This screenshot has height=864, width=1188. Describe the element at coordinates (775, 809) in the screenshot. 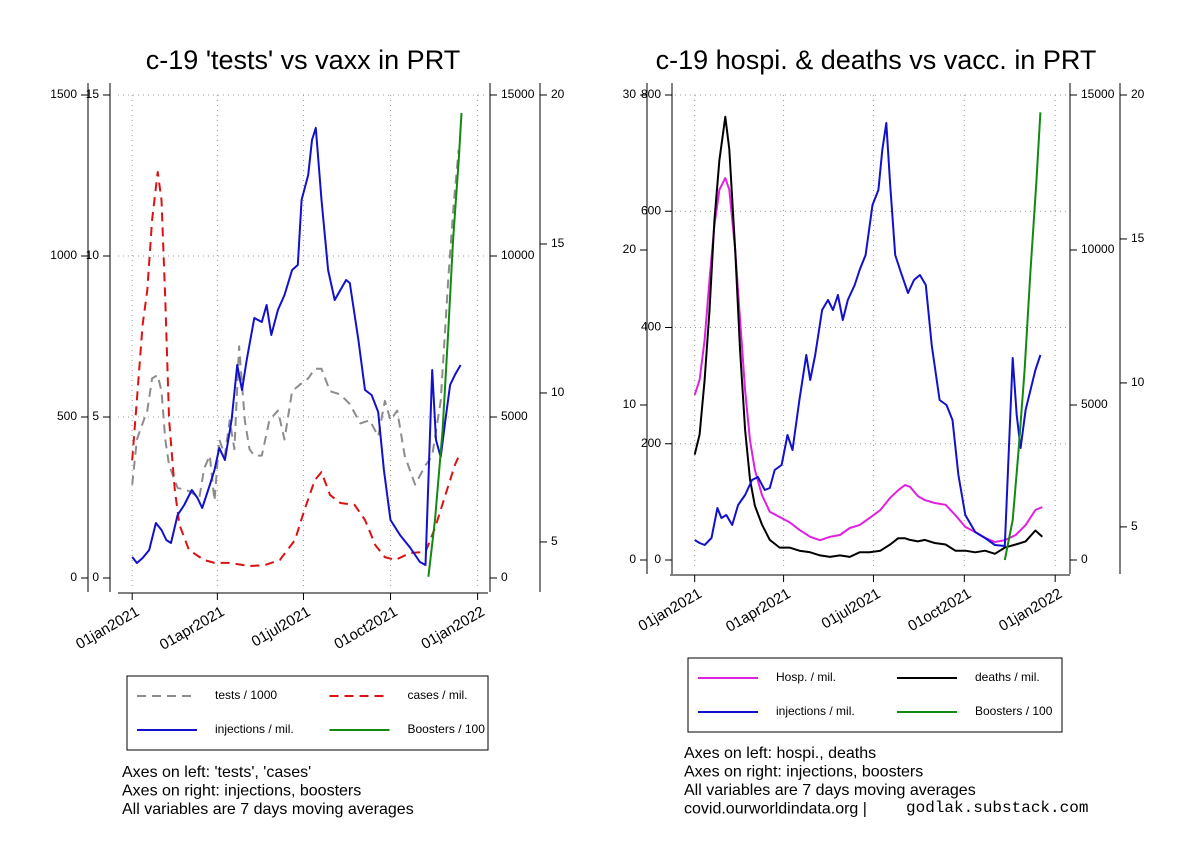

I see `note: covid.ourworldindata.org |` at that location.